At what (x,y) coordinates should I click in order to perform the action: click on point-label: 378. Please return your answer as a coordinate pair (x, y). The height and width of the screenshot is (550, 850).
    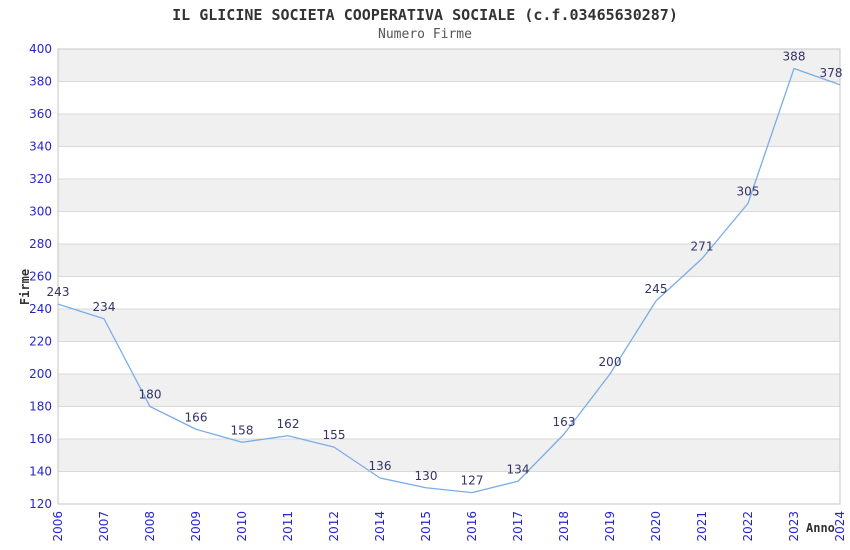
    Looking at the image, I should click on (831, 73).